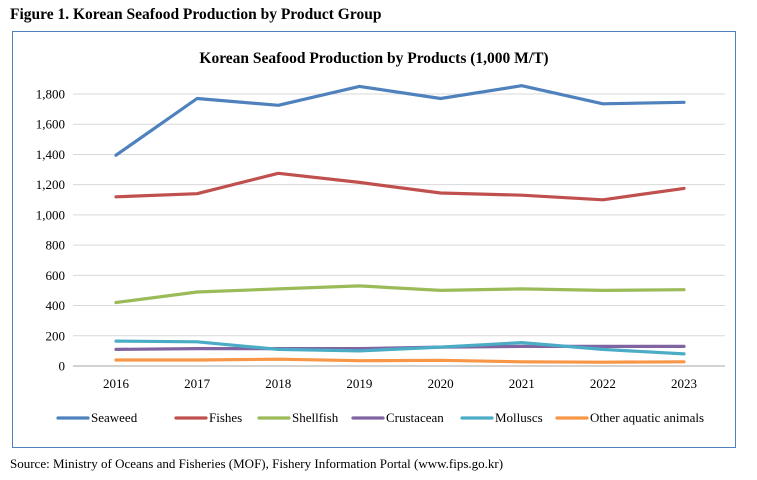 This screenshot has width=757, height=480. I want to click on legend-label: Shellfish, so click(315, 417).